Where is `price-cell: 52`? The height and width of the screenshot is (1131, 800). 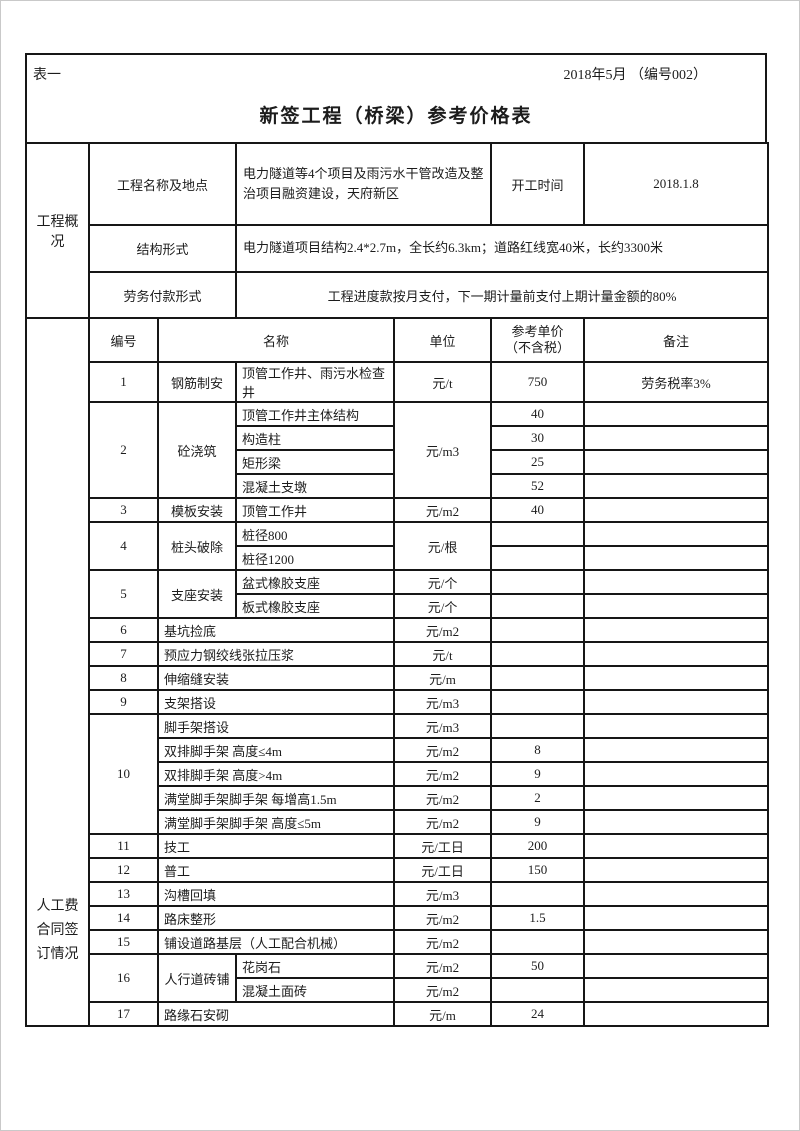 price-cell: 52 is located at coordinates (538, 486).